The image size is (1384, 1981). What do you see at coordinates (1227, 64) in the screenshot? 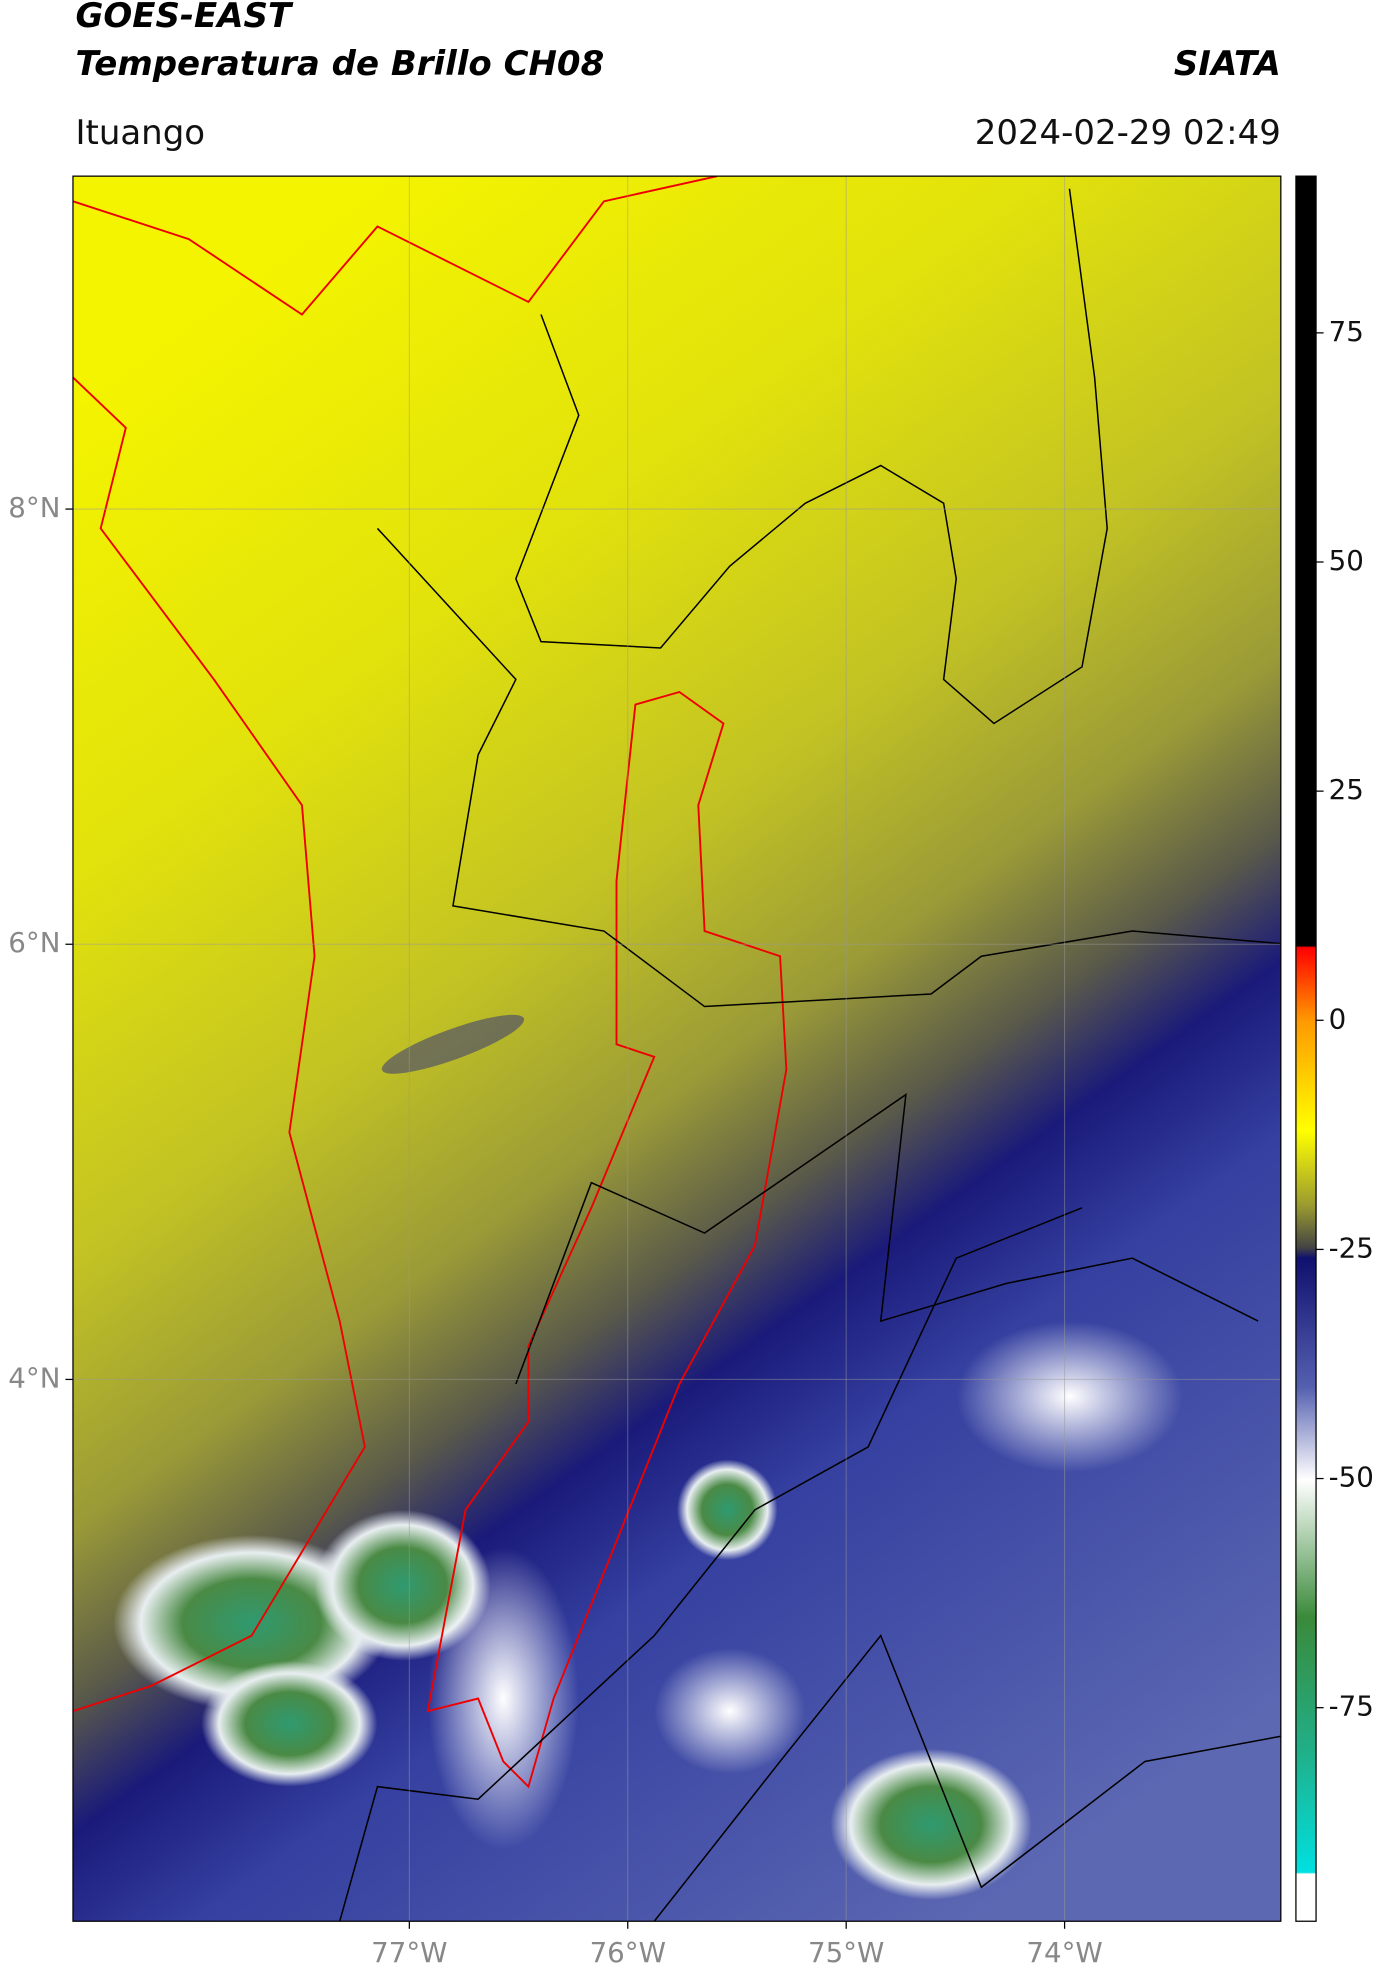
I see `agency: SIATA` at bounding box center [1227, 64].